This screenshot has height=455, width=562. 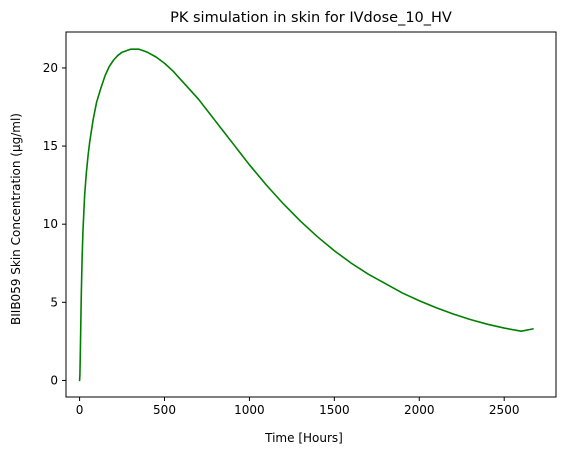 What do you see at coordinates (50, 224) in the screenshot?
I see `y-tick-label: 10` at bounding box center [50, 224].